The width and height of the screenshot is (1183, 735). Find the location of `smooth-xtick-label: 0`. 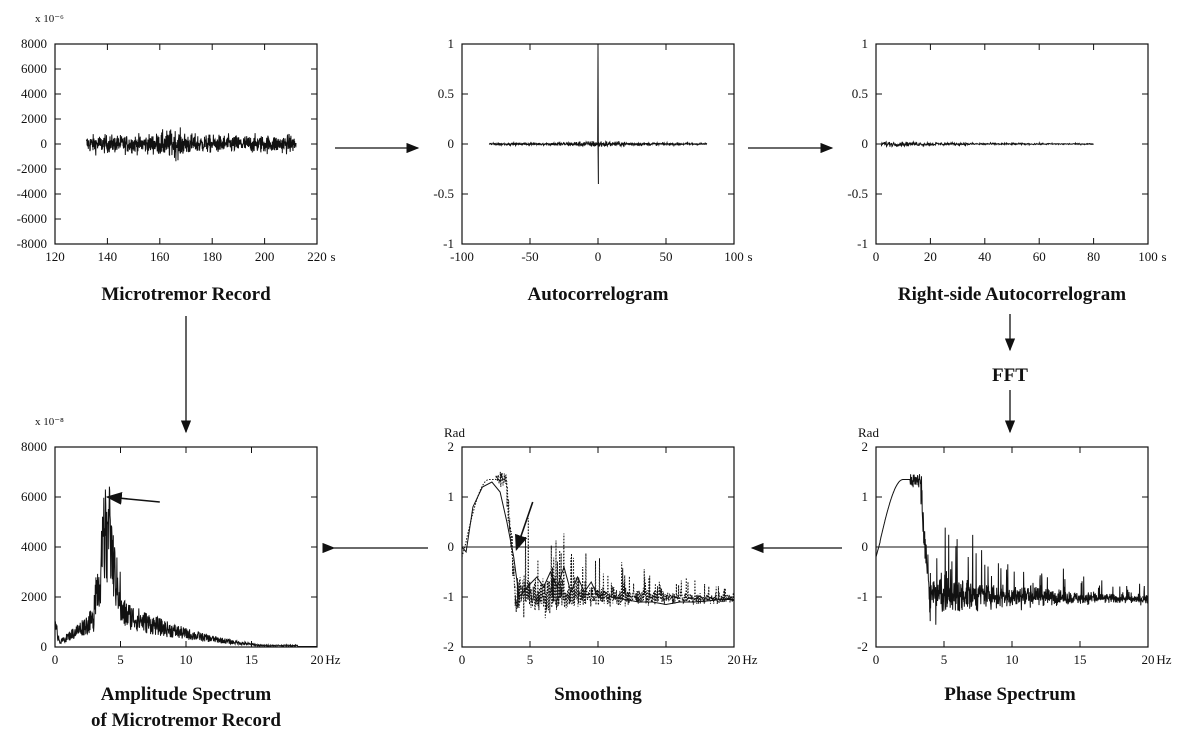

smooth-xtick-label: 0 is located at coordinates (462, 659).